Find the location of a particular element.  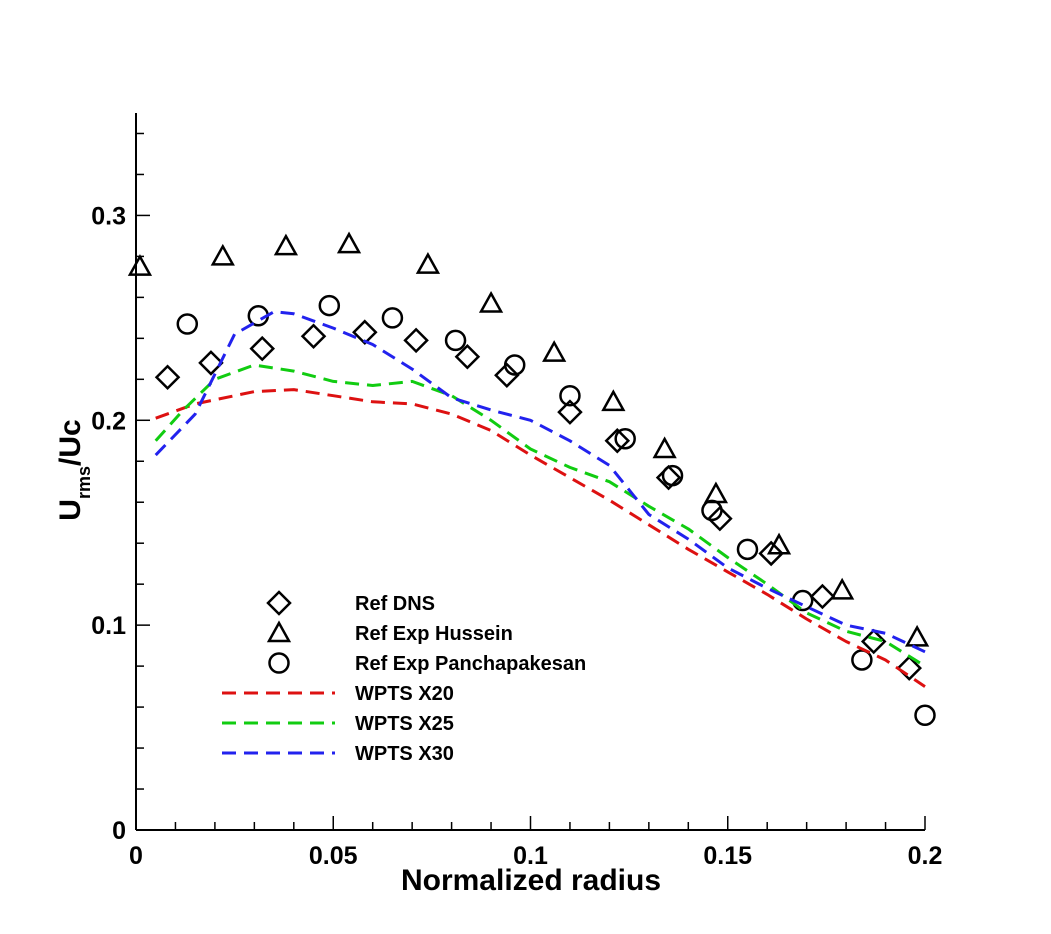

legend-marker-ref-dns is located at coordinates (279, 603).